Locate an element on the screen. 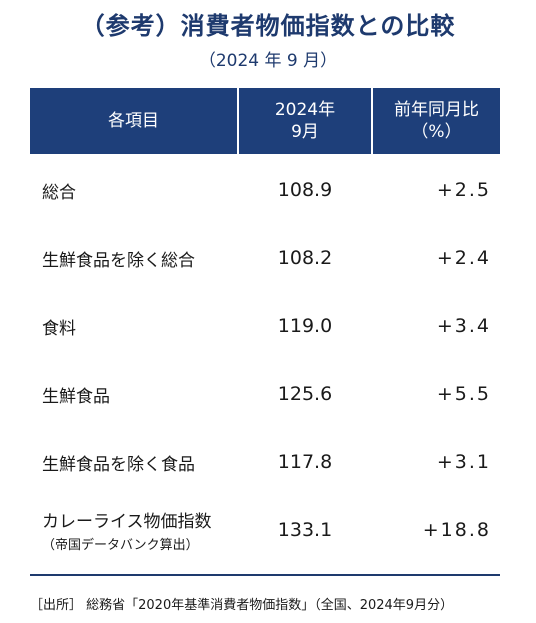 The height and width of the screenshot is (623, 536). row-label-cell: 生鮮食品を除く総合 is located at coordinates (118, 258).